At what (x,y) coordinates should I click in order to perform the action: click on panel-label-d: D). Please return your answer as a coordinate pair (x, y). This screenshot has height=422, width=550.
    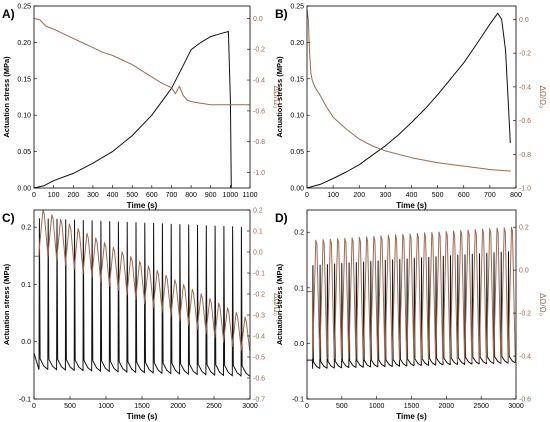
    Looking at the image, I should click on (281, 218).